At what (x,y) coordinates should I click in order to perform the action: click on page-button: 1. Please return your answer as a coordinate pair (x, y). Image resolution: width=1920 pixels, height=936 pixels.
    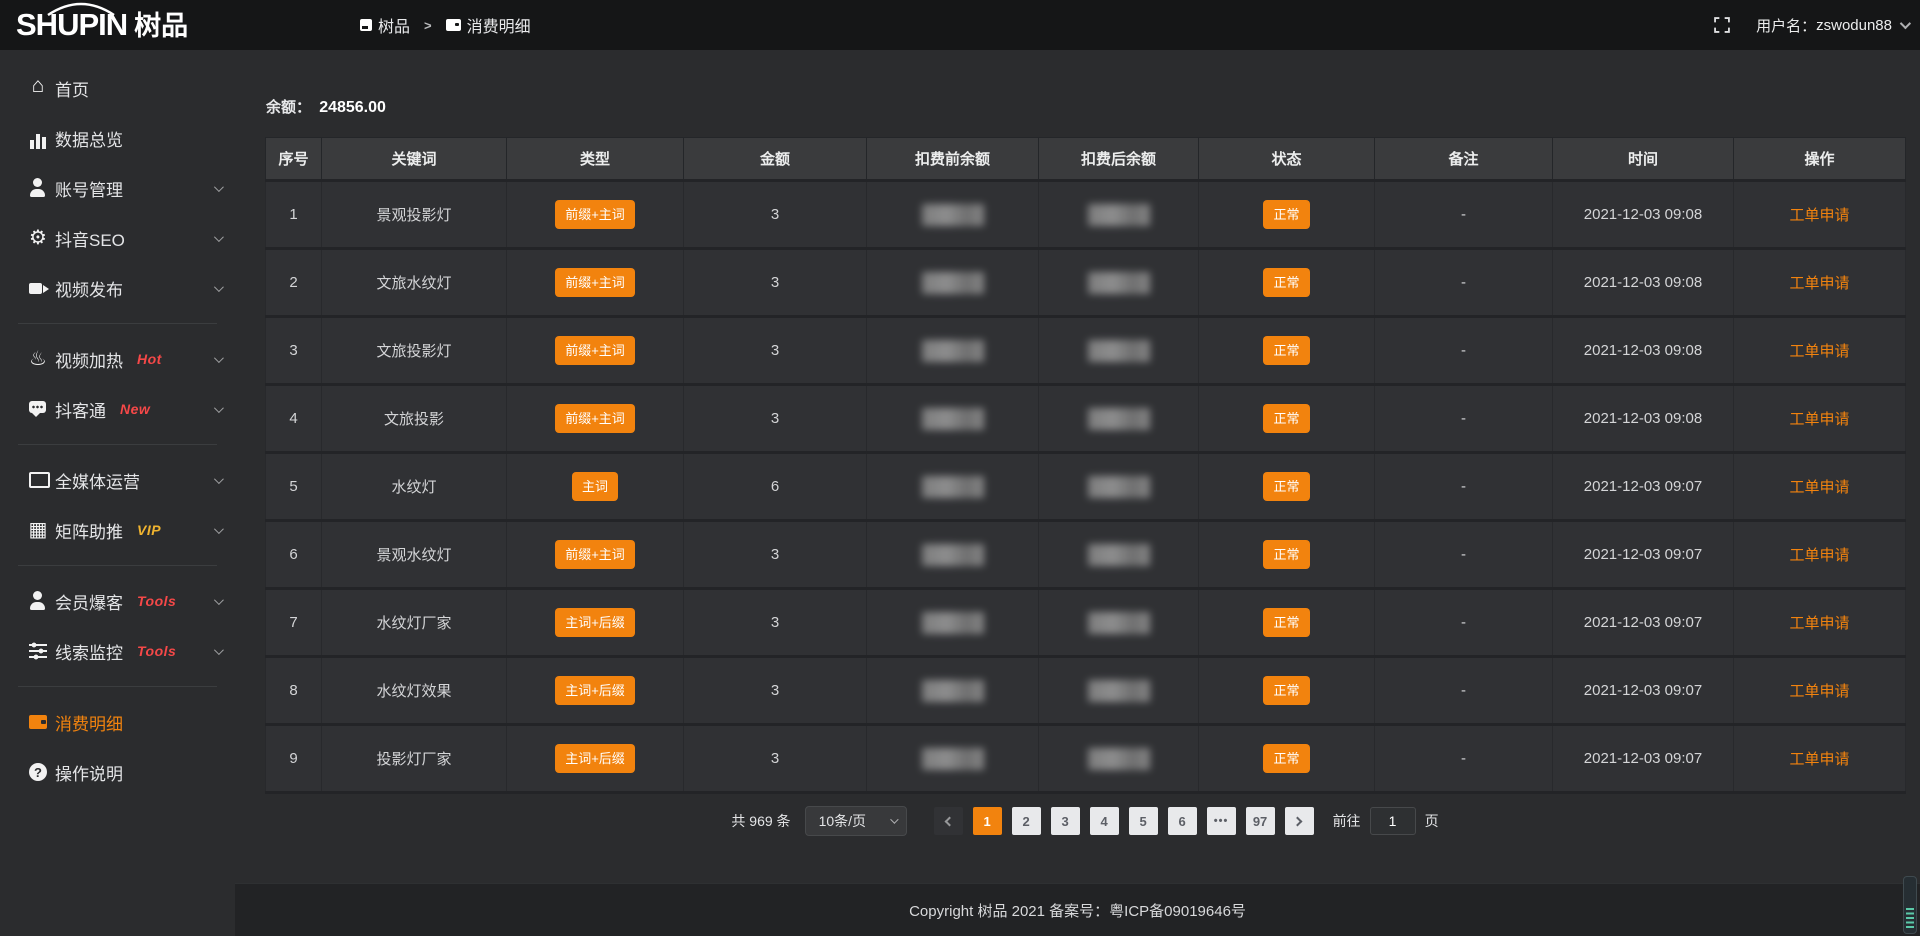
    Looking at the image, I should click on (987, 821).